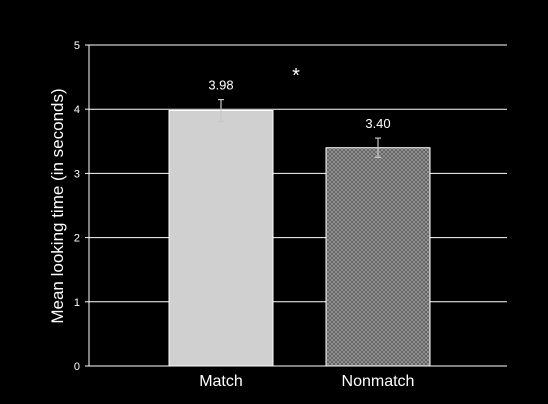 This screenshot has height=404, width=548. Describe the element at coordinates (77, 174) in the screenshot. I see `y-tick-label: 3` at that location.